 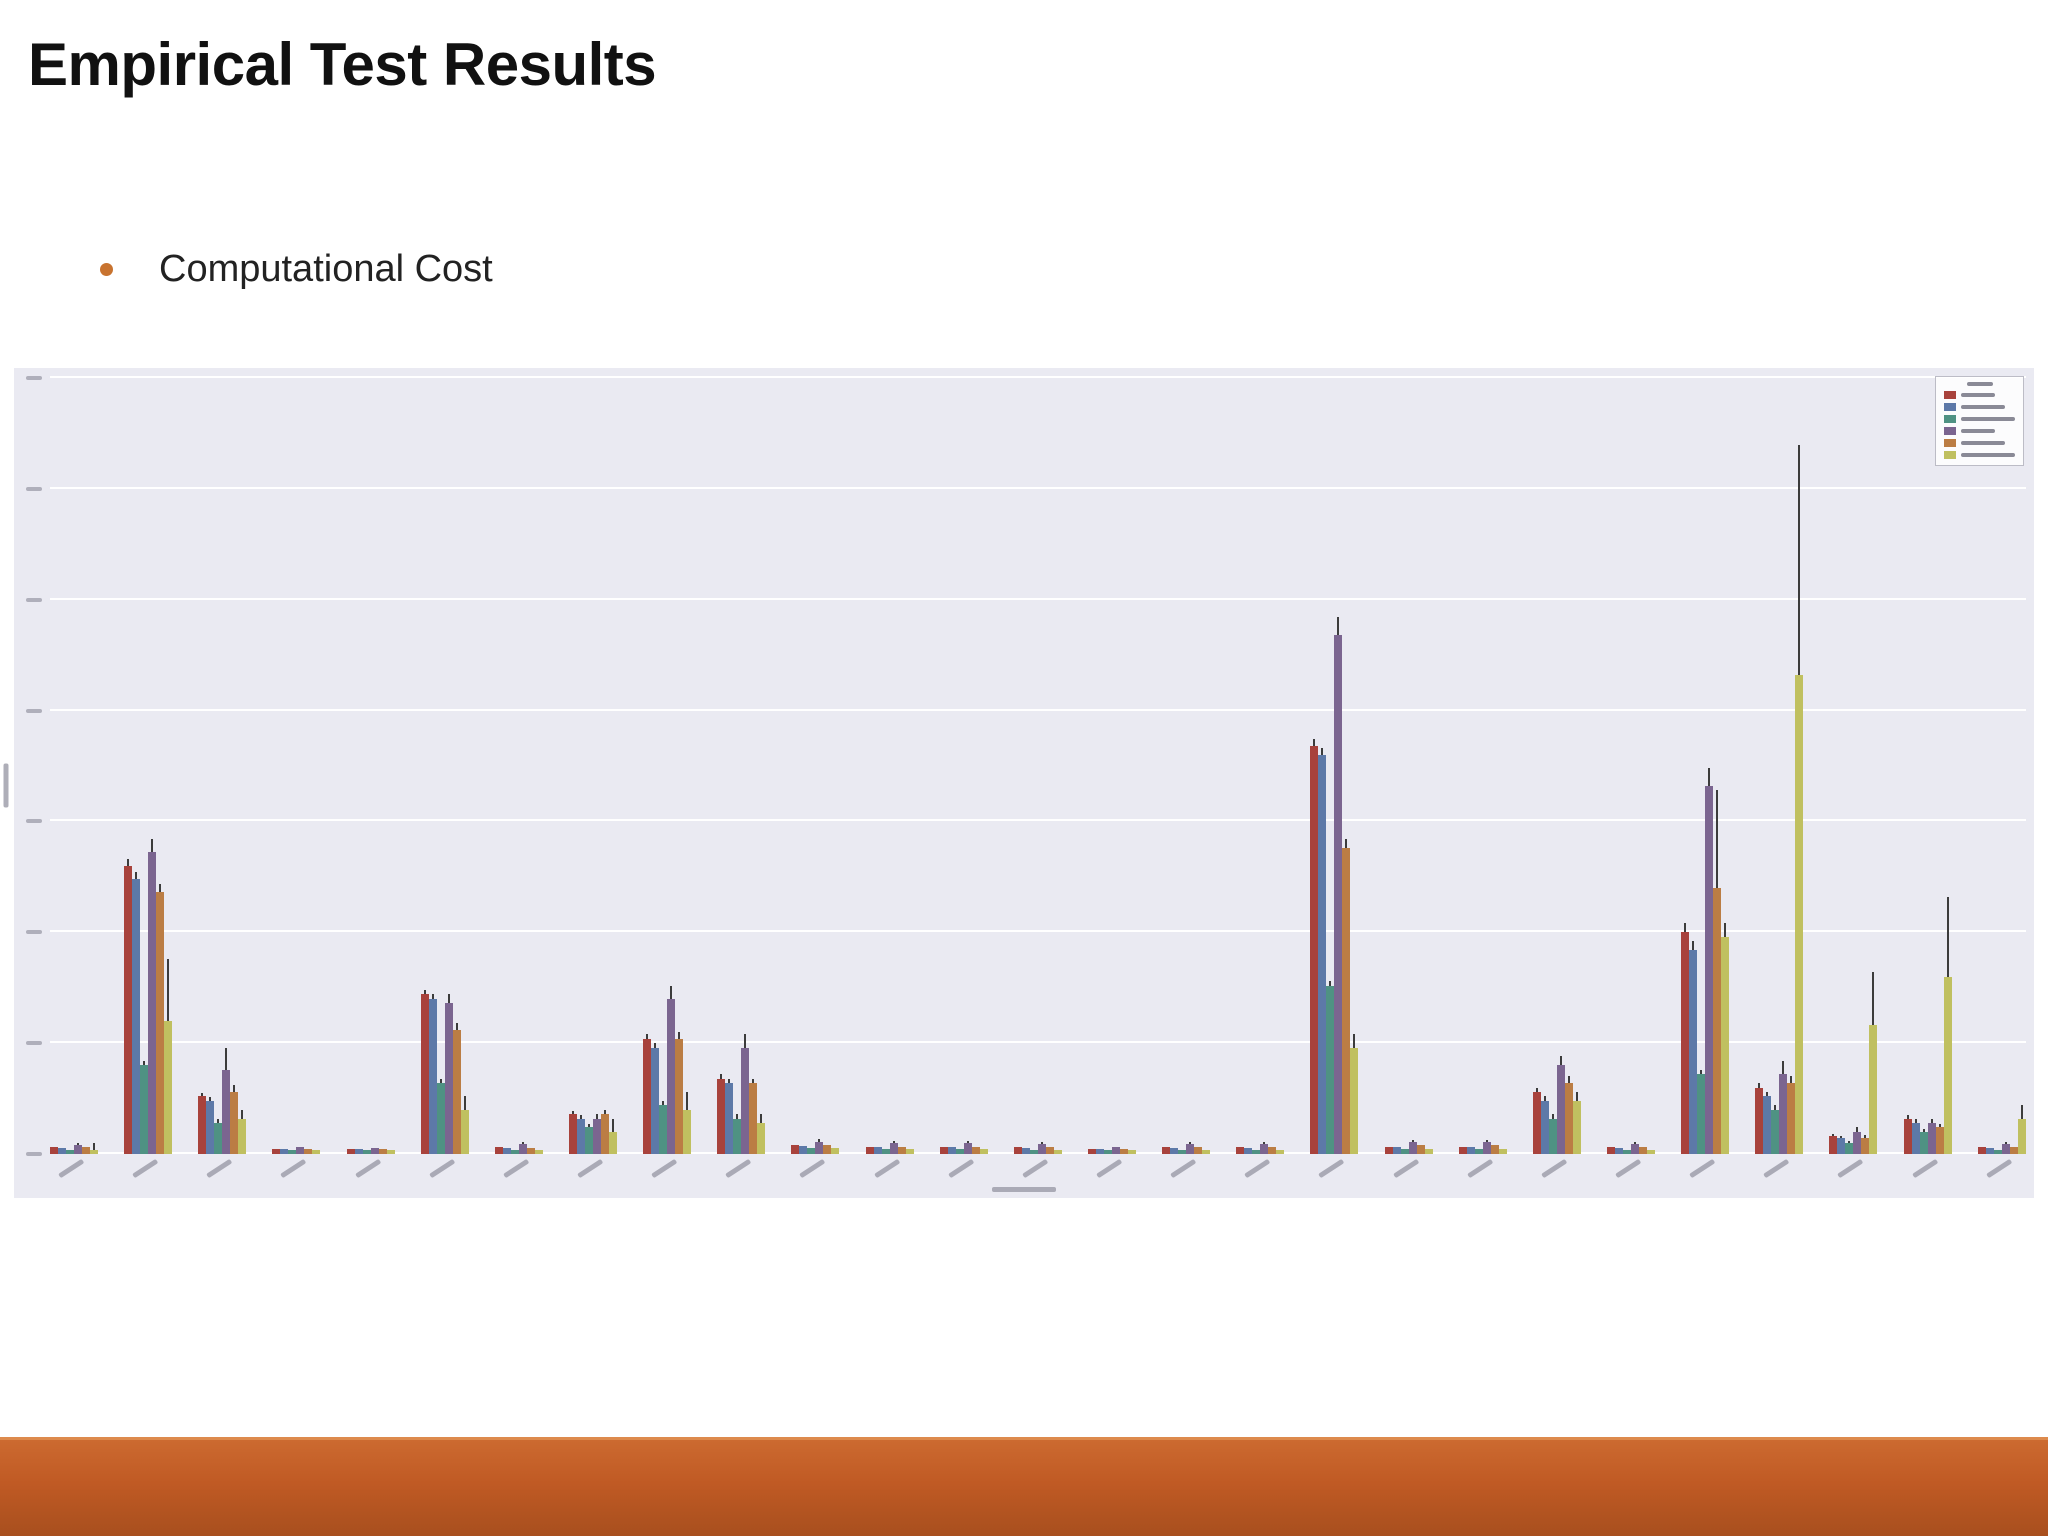 I want to click on page-title: Empirical Test Results, so click(x=342, y=64).